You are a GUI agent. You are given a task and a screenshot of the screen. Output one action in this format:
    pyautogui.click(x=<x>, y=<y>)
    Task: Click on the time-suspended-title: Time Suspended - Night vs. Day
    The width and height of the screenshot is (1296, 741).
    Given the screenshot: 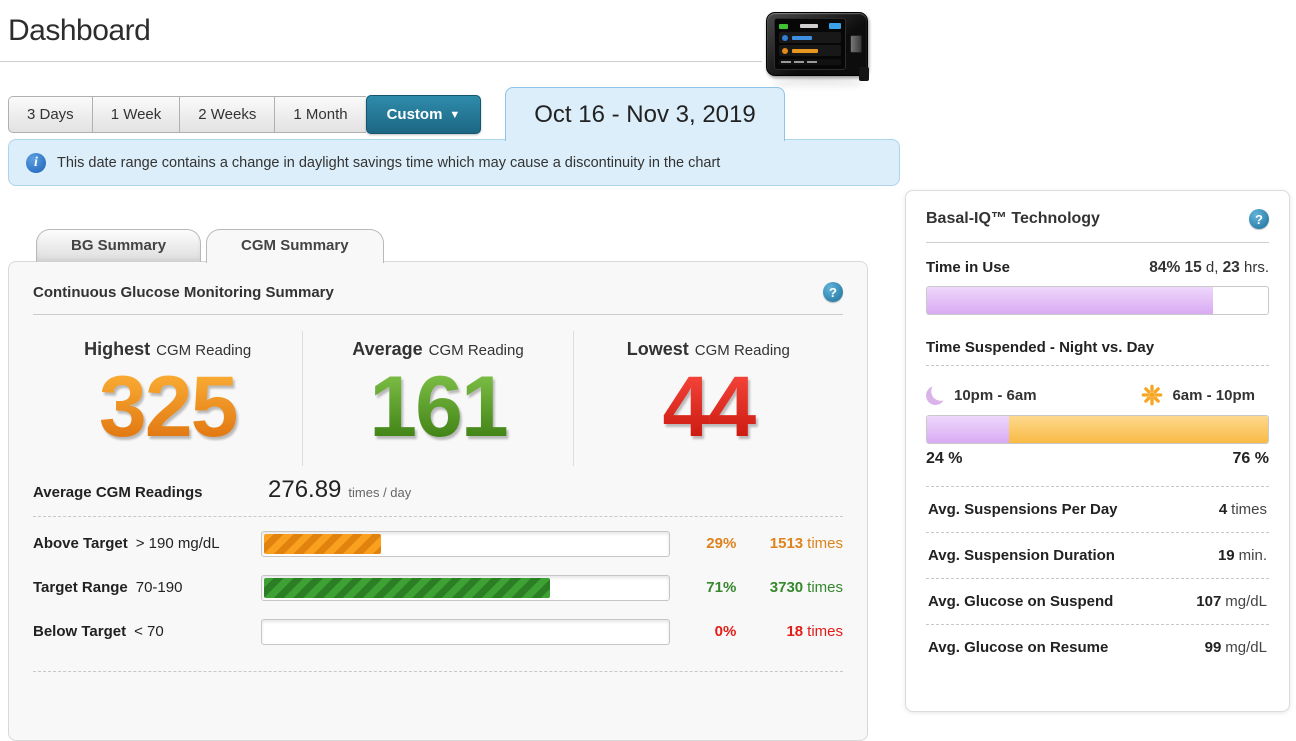 What is the action you would take?
    pyautogui.click(x=1040, y=347)
    